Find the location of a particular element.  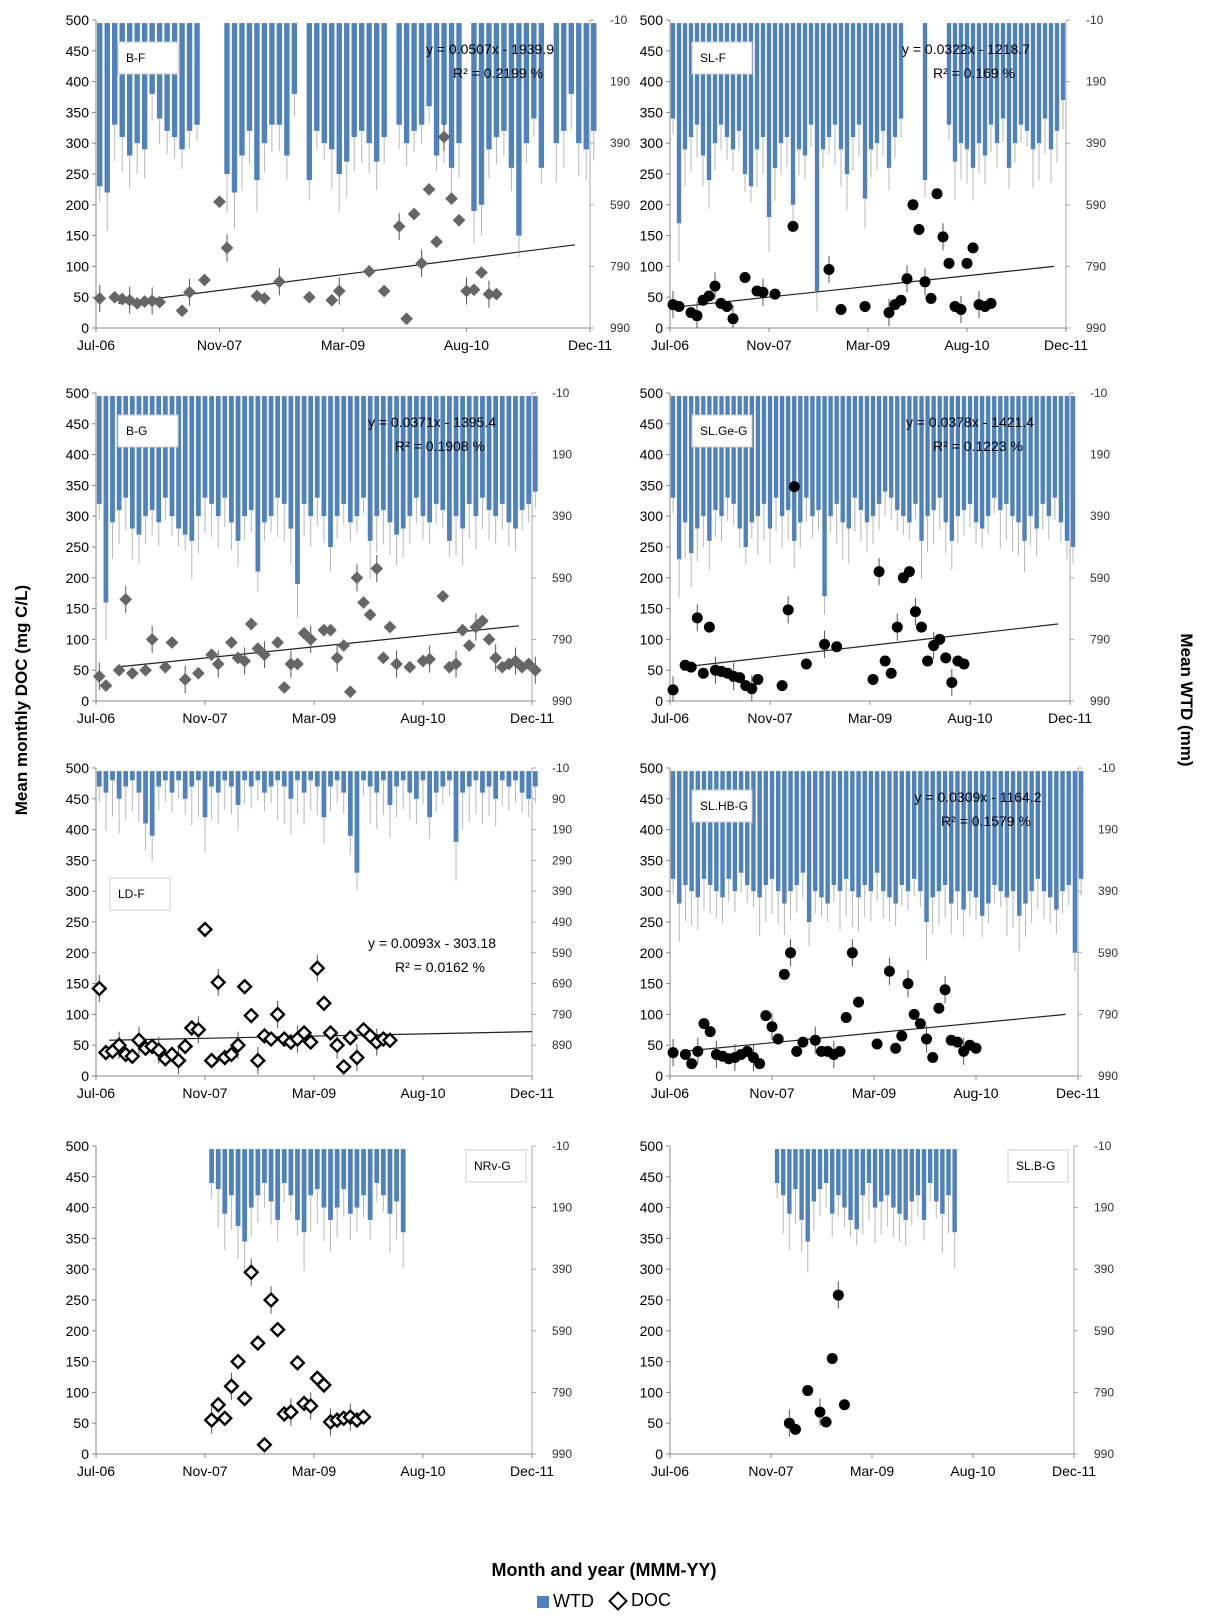

x-tick-label: Jul-06 is located at coordinates (670, 345).